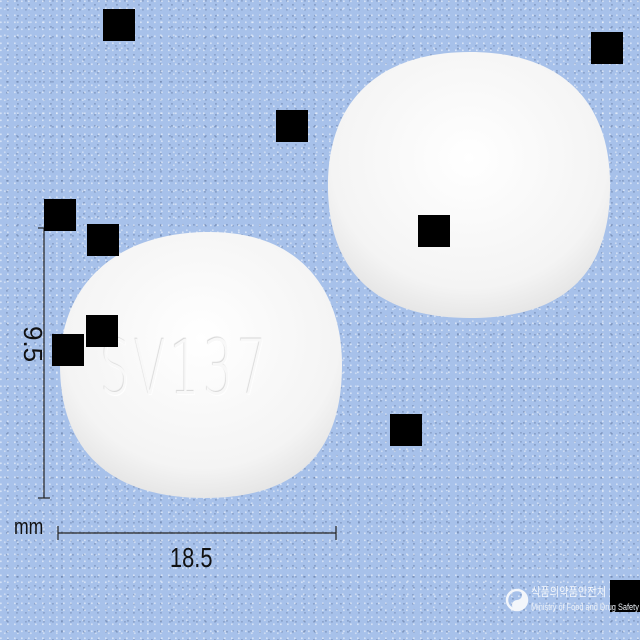 The image size is (640, 640). Describe the element at coordinates (197, 533) in the screenshot. I see `horizontal-dimension-line` at that location.